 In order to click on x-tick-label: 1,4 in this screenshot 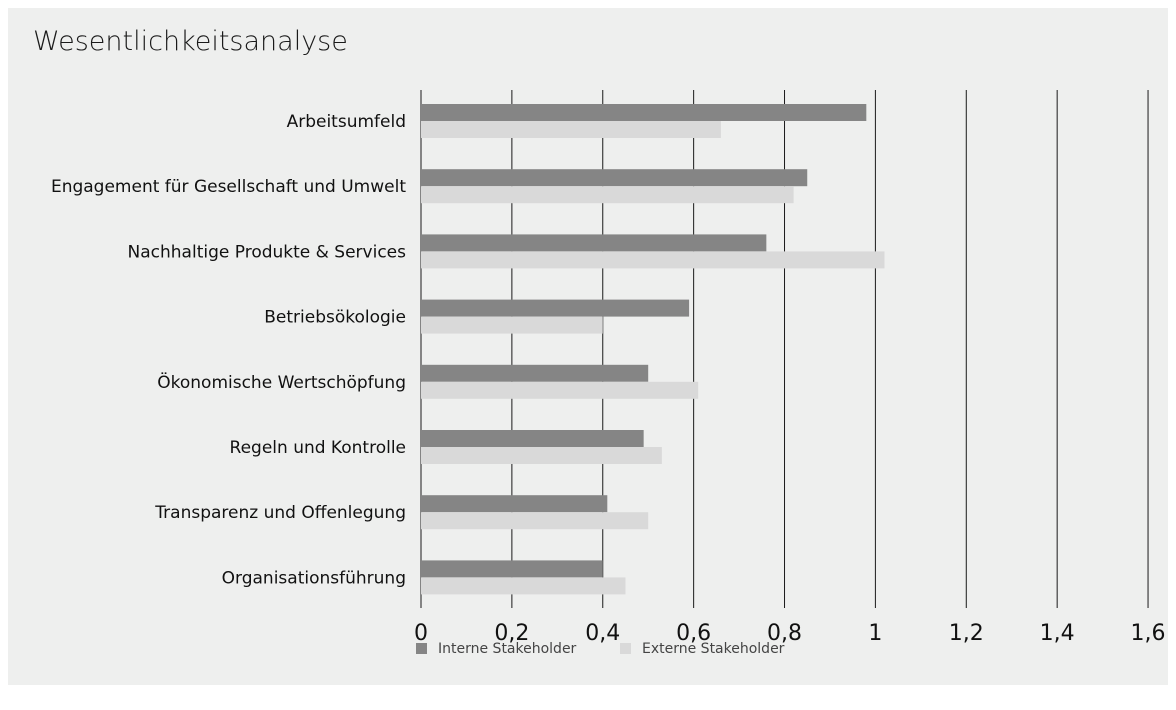, I will do `click(1057, 633)`.